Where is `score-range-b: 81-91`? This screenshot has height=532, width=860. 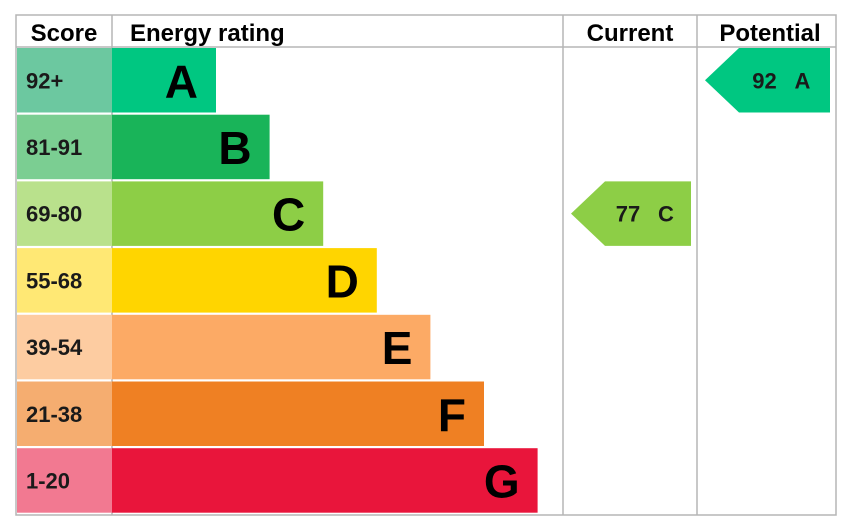 score-range-b: 81-91 is located at coordinates (54, 147).